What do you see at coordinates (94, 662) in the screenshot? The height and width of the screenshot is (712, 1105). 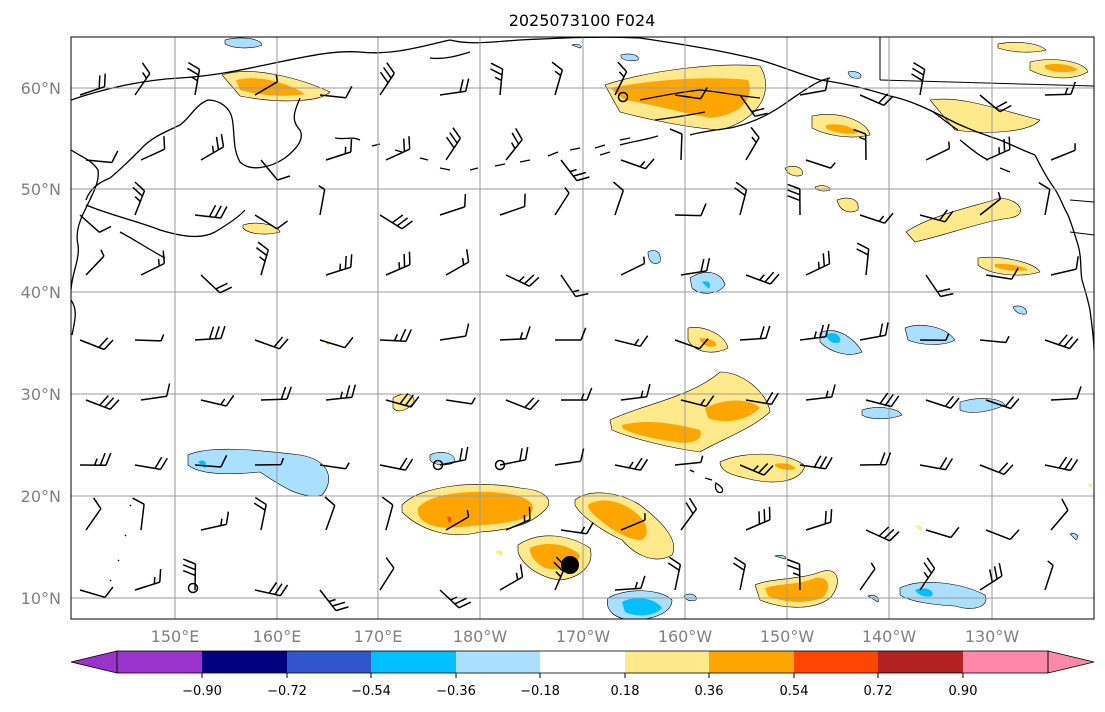 I see `colorbar-extend-low` at bounding box center [94, 662].